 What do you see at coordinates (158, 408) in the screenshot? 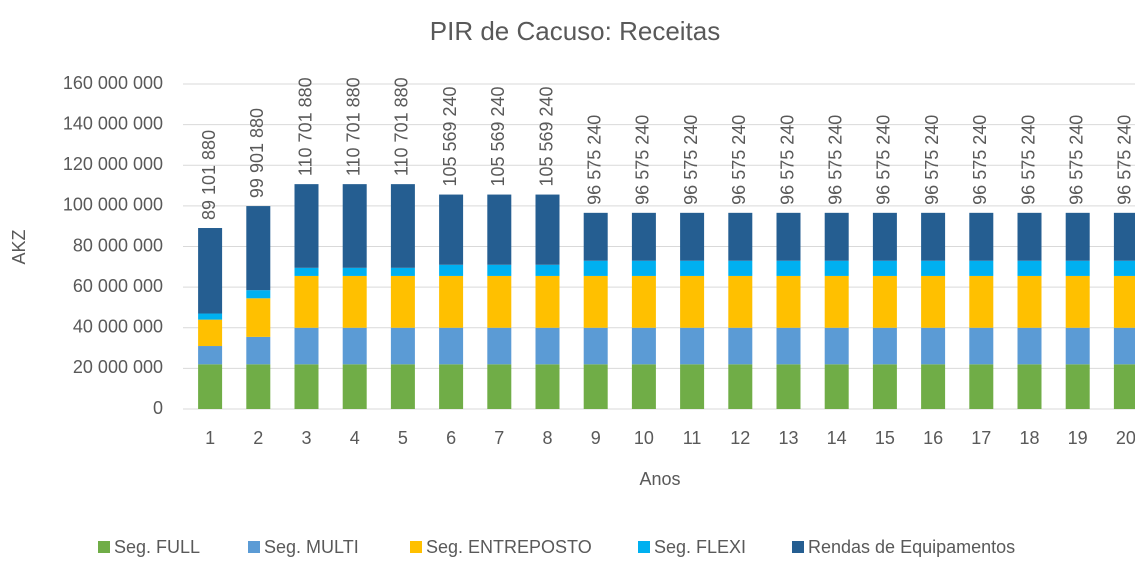
I see `y-tick-label: 0` at bounding box center [158, 408].